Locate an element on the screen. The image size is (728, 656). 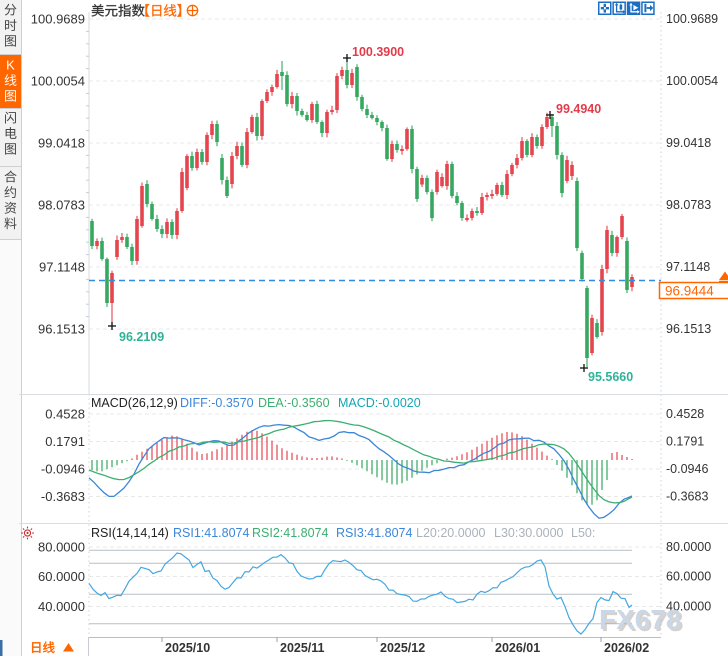
svg-text: RSI(14,14,14) is located at coordinates (130, 533).